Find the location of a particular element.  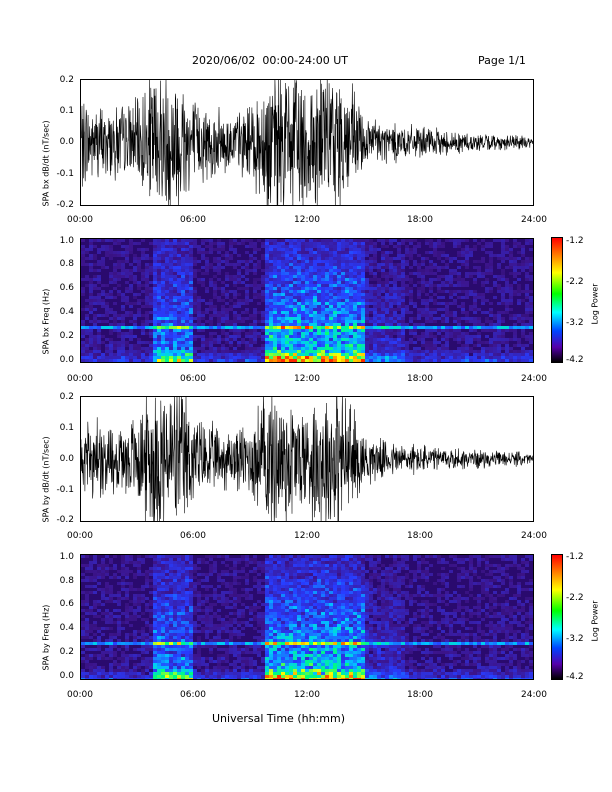

spectrogram-cells is located at coordinates (307, 617).